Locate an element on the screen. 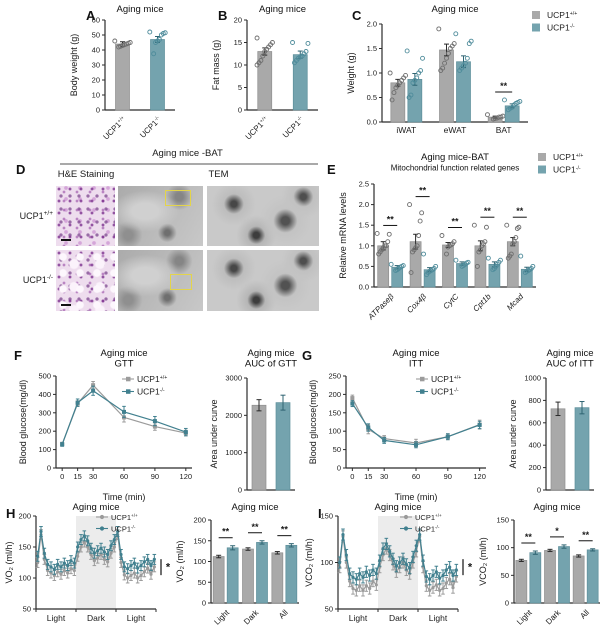 The image size is (606, 631). svg-text: Fat mass (g) is located at coordinates (216, 65).